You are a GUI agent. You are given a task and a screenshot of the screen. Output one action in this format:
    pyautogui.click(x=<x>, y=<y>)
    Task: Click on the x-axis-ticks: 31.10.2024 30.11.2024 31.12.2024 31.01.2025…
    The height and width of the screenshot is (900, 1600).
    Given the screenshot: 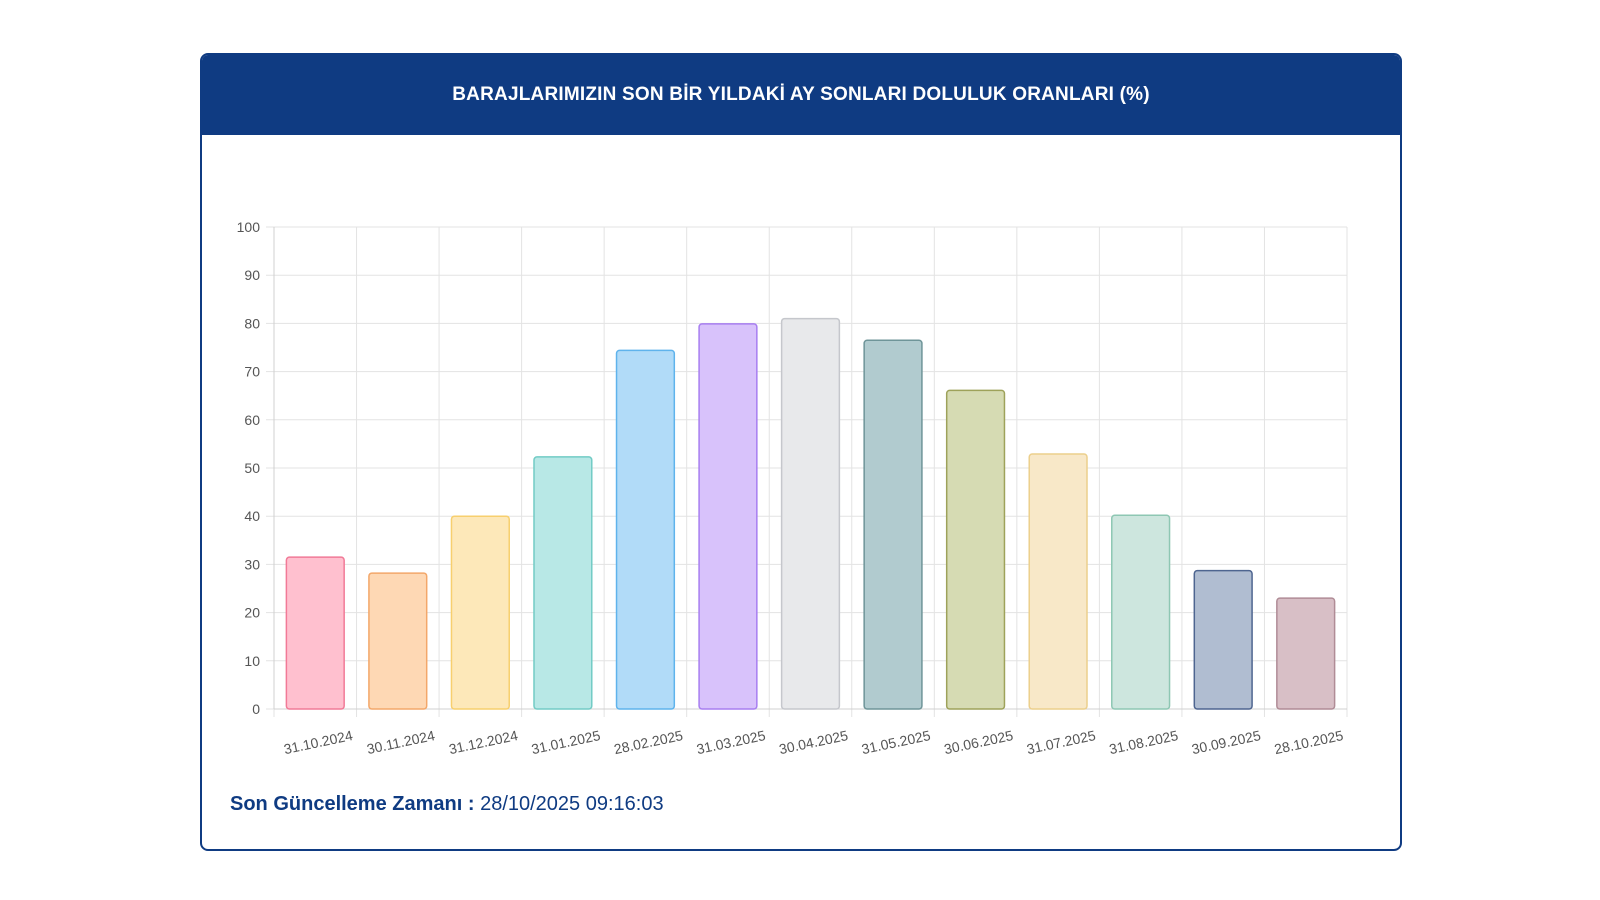 What is the action you would take?
    pyautogui.click(x=813, y=742)
    